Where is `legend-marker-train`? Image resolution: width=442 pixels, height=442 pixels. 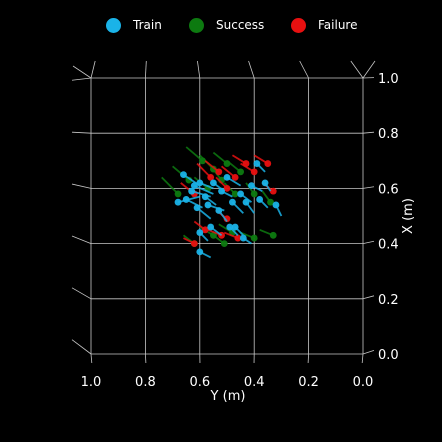
legend-marker-train is located at coordinates (113, 25).